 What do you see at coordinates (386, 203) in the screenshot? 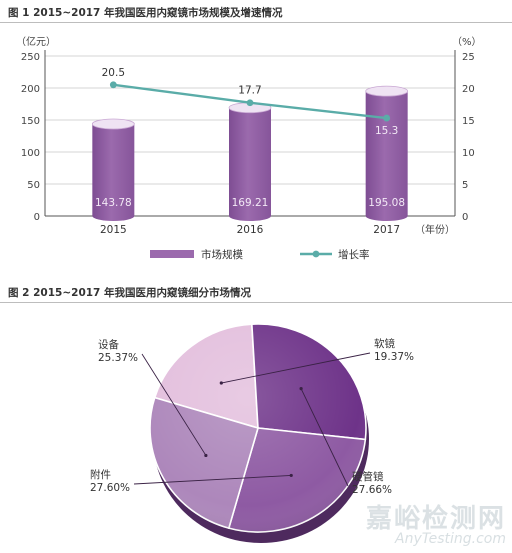
I see `bar-value-label: 195.08` at bounding box center [386, 203].